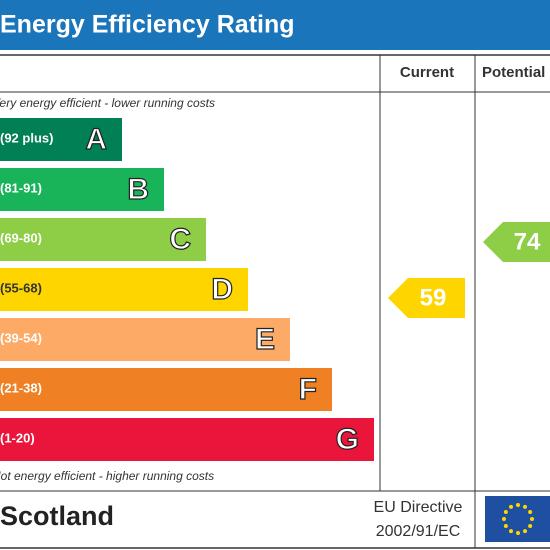 The image size is (550, 550). What do you see at coordinates (265, 339) in the screenshot?
I see `band-letter: E` at bounding box center [265, 339].